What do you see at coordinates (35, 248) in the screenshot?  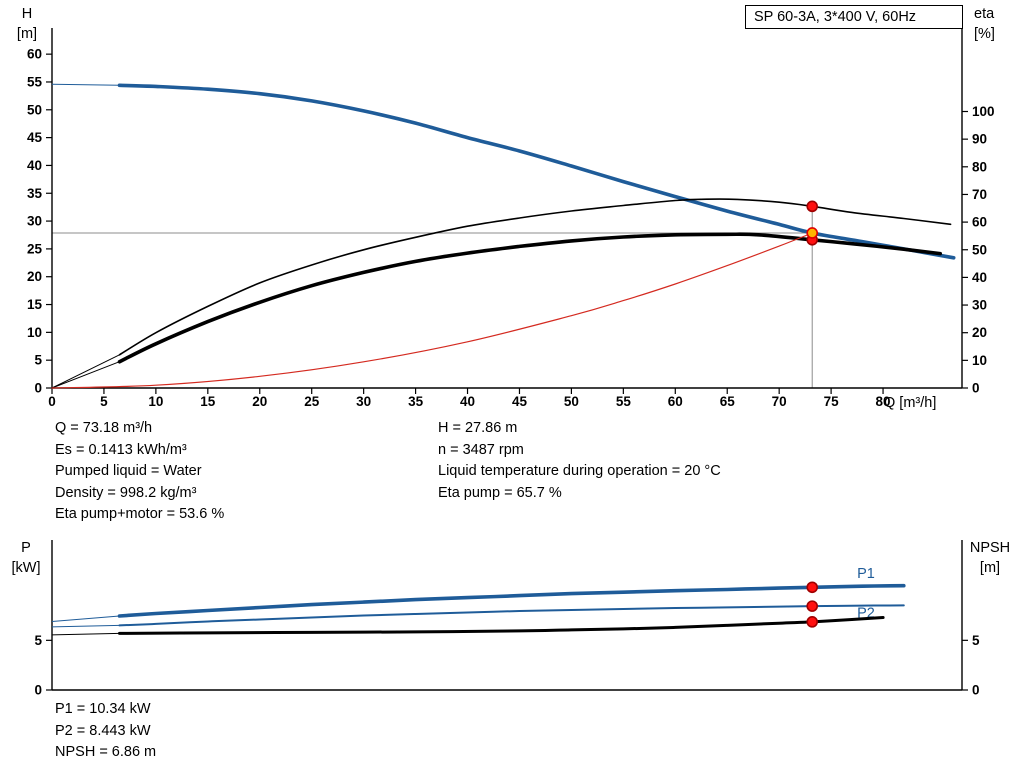 I see `y-left-tick-label: 25` at bounding box center [35, 248].